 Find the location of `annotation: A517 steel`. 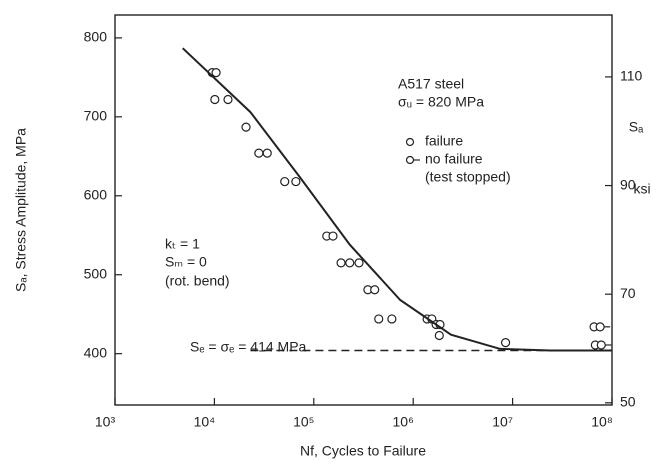

annotation: A517 steel is located at coordinates (431, 84).